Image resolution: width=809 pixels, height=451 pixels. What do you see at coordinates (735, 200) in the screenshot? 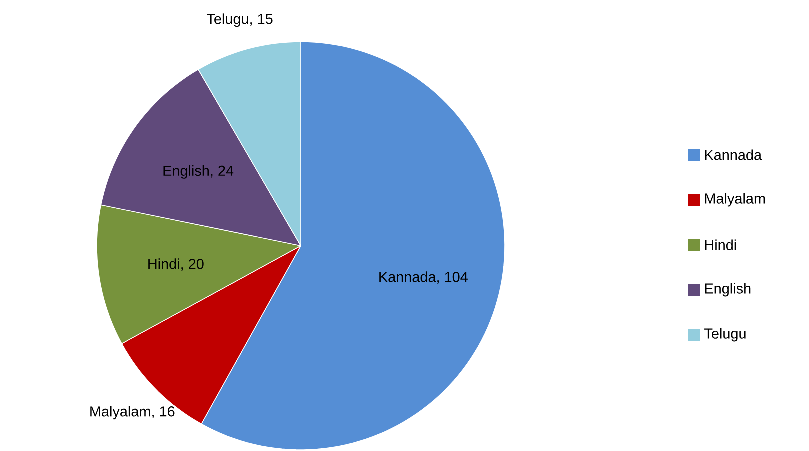
I see `legend-label: Malyalam` at bounding box center [735, 200].